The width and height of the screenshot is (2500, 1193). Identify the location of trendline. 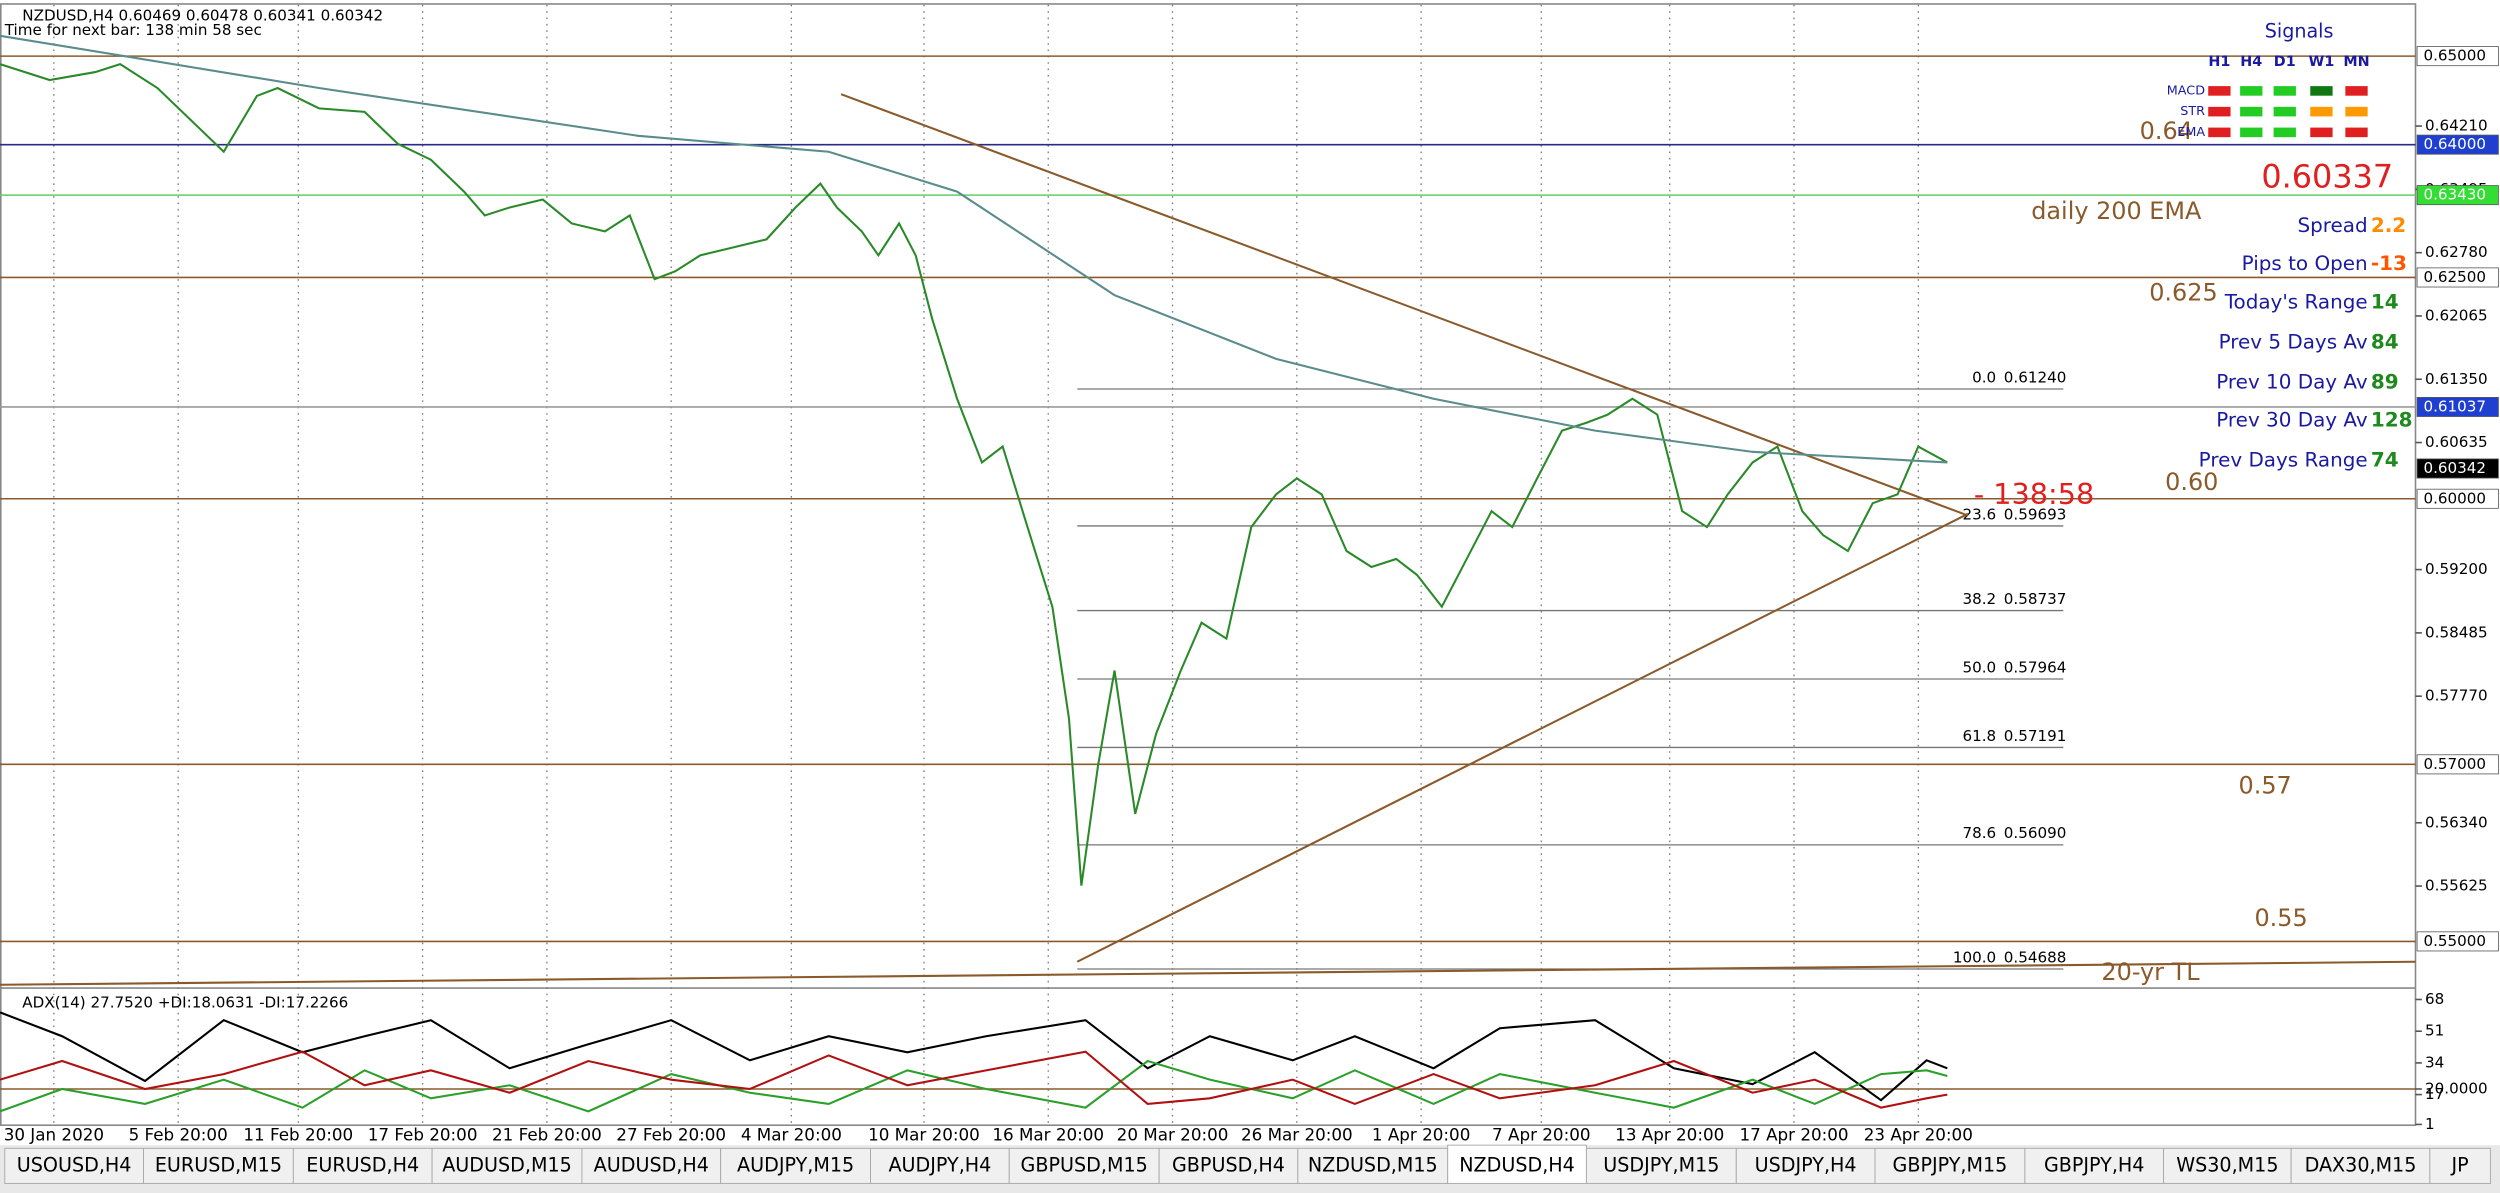
(1208, 973).